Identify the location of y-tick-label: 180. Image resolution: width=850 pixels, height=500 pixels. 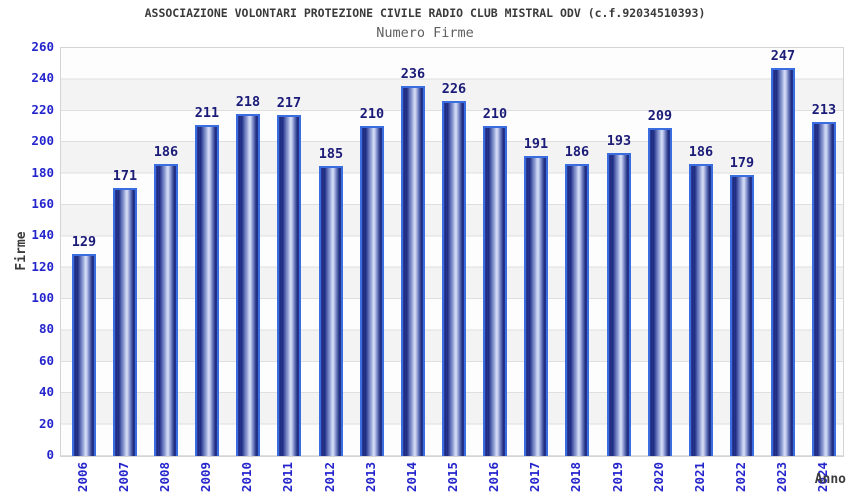
(42, 172).